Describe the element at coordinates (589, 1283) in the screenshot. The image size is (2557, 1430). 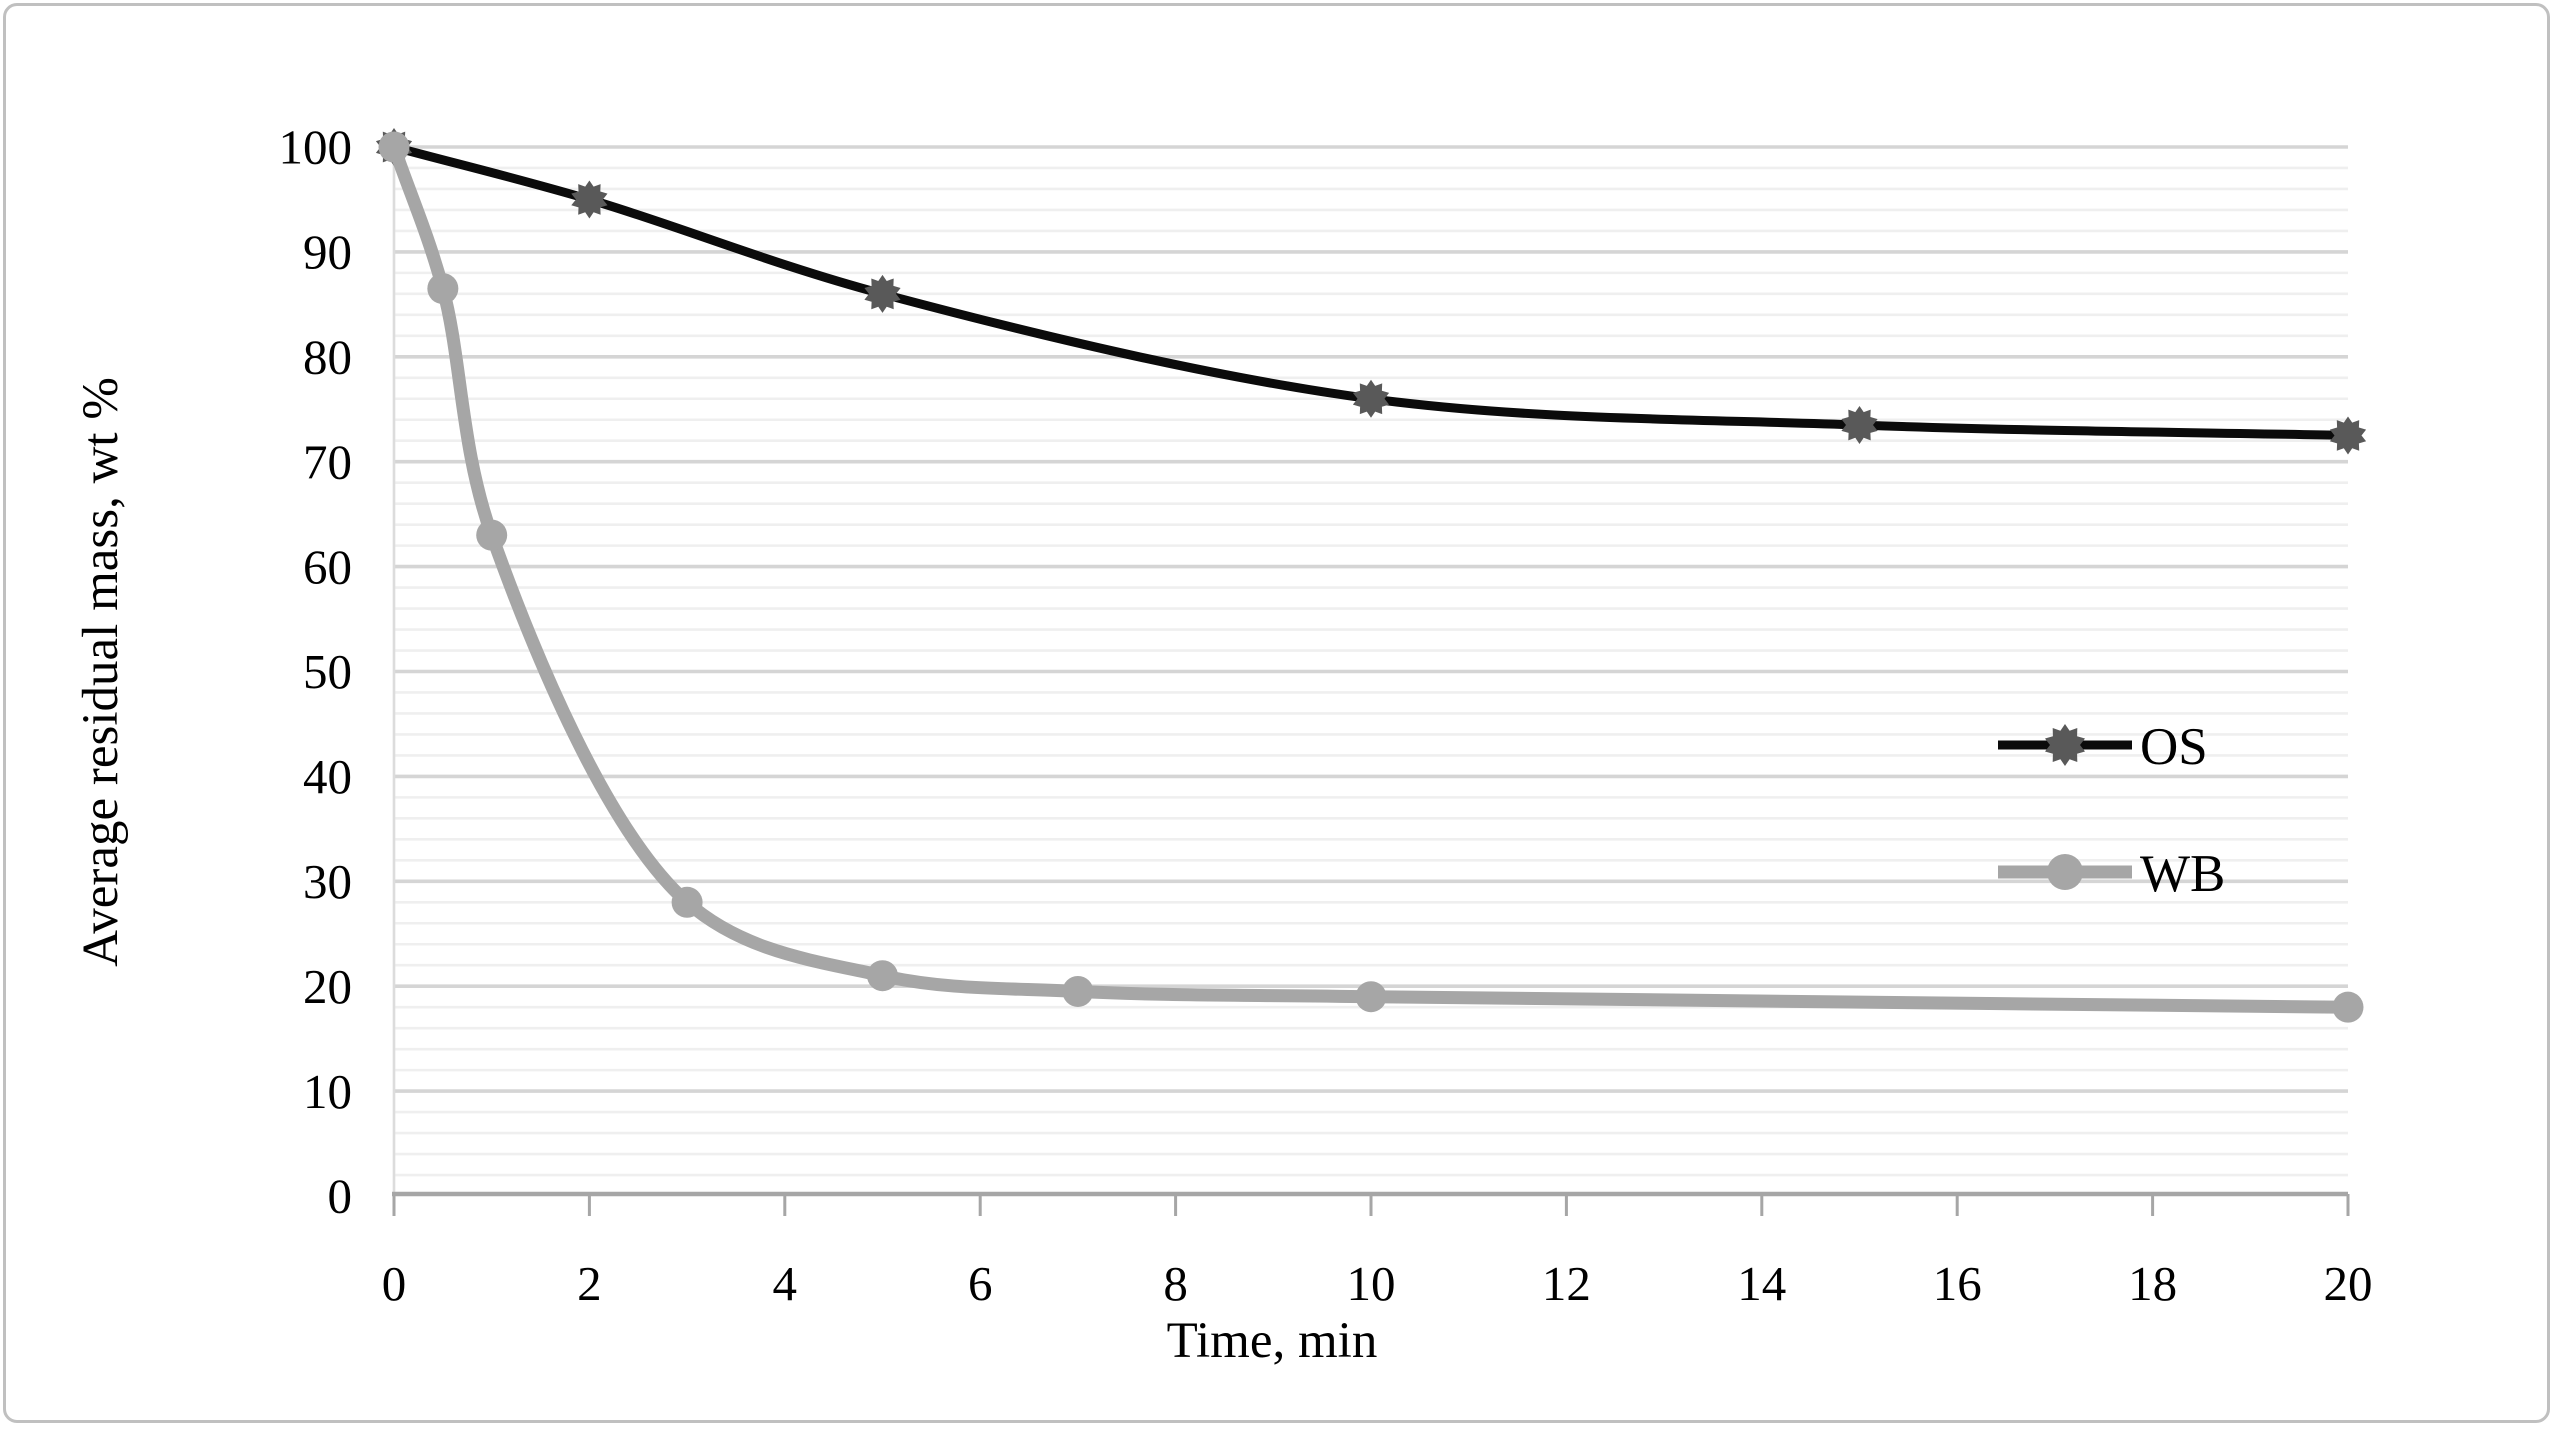
I see `x-tick-label: 2` at that location.